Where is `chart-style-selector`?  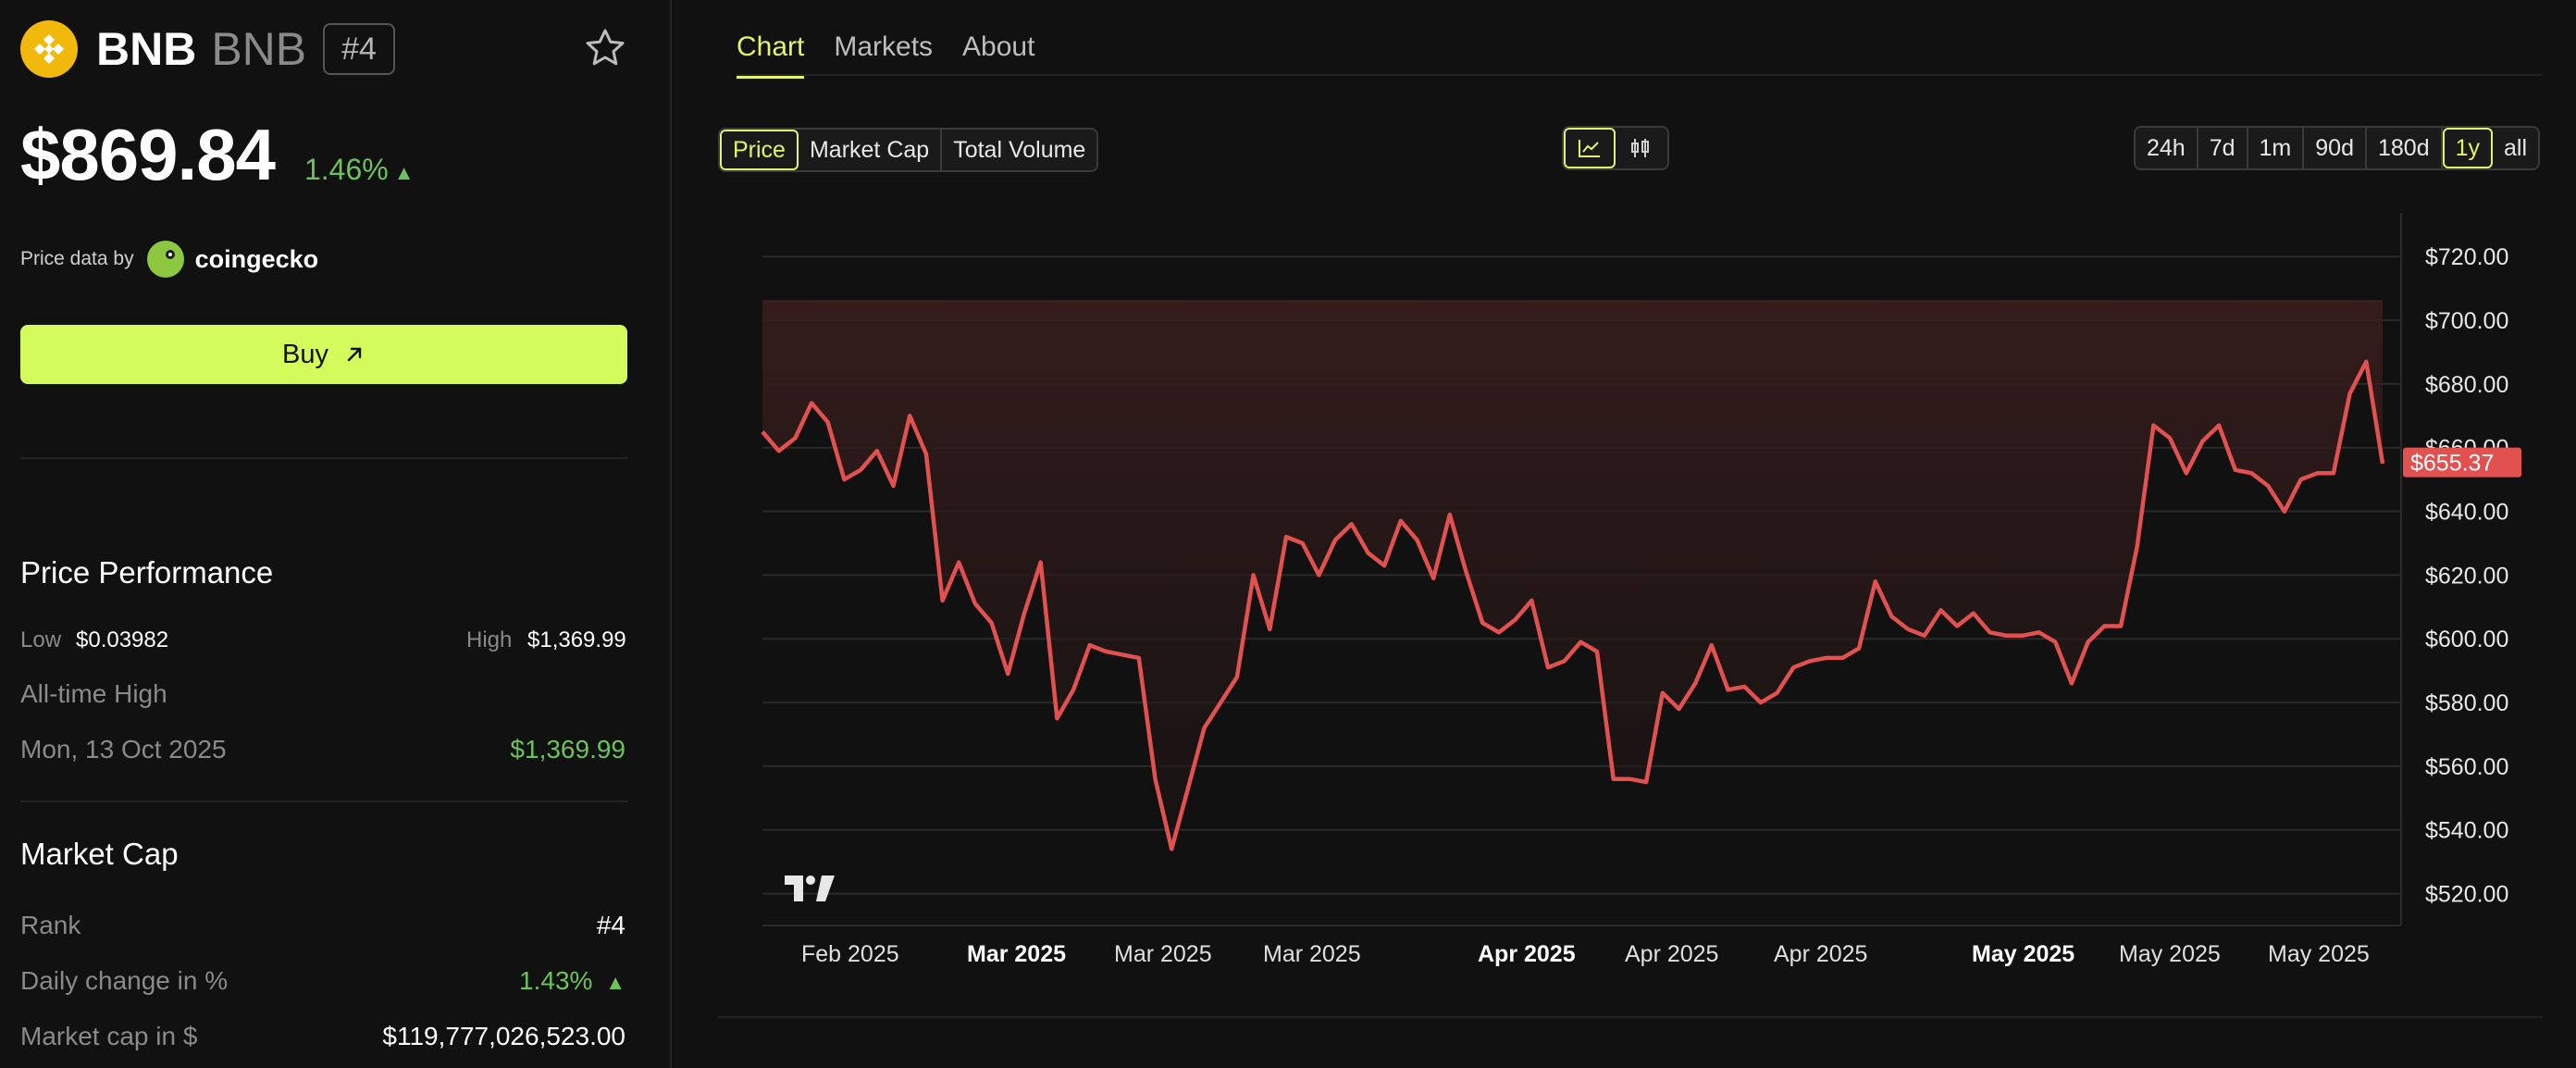
chart-style-selector is located at coordinates (1616, 148).